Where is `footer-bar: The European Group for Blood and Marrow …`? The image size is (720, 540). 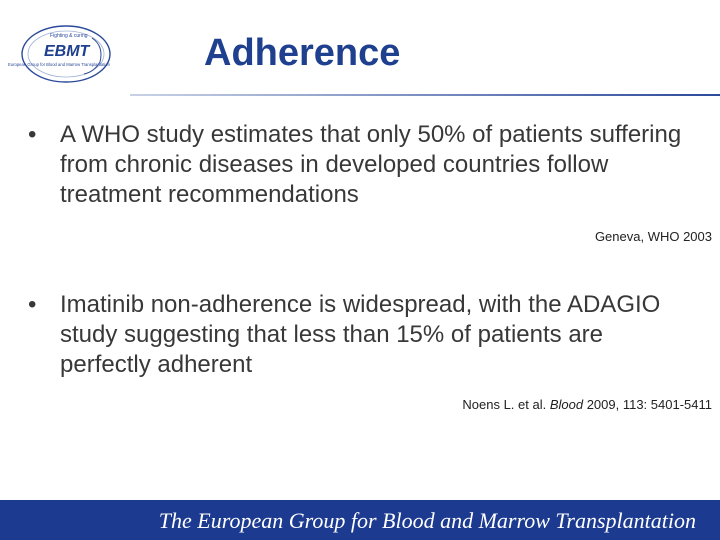 footer-bar: The European Group for Blood and Marrow … is located at coordinates (360, 520).